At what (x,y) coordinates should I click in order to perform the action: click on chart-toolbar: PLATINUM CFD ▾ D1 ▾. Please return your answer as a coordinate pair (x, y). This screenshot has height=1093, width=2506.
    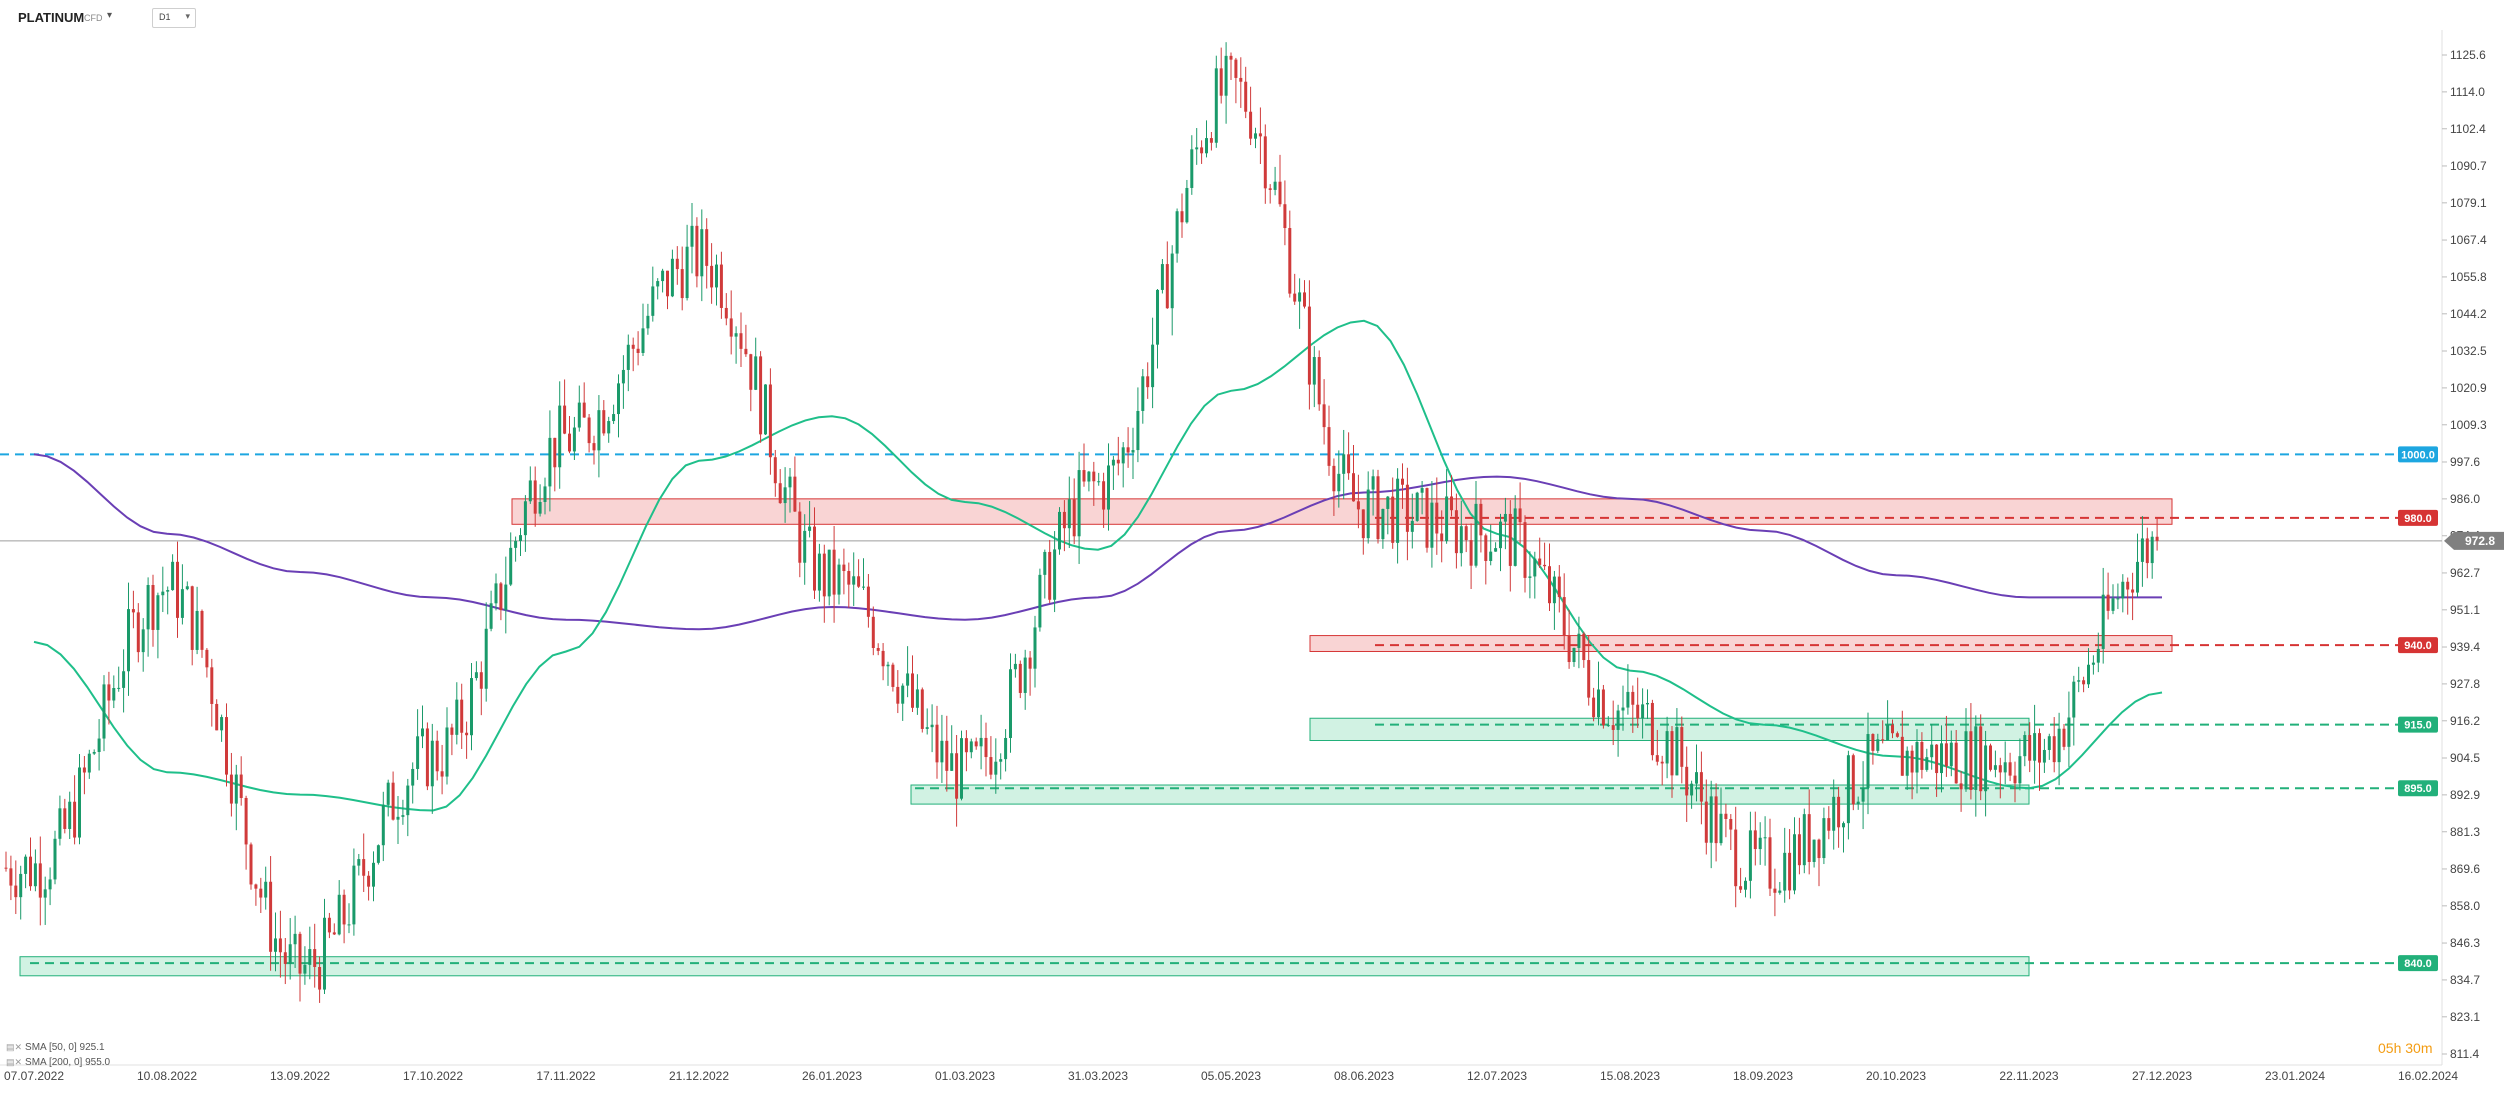
    Looking at the image, I should click on (1200, 18).